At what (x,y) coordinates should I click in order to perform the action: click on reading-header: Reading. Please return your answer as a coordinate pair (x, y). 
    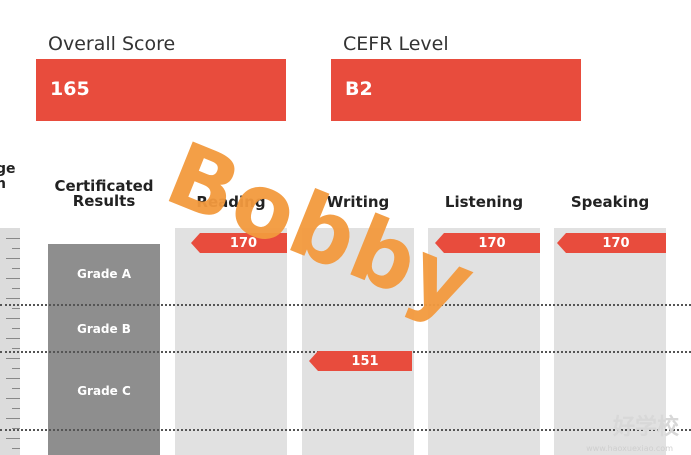
    Looking at the image, I should click on (231, 202).